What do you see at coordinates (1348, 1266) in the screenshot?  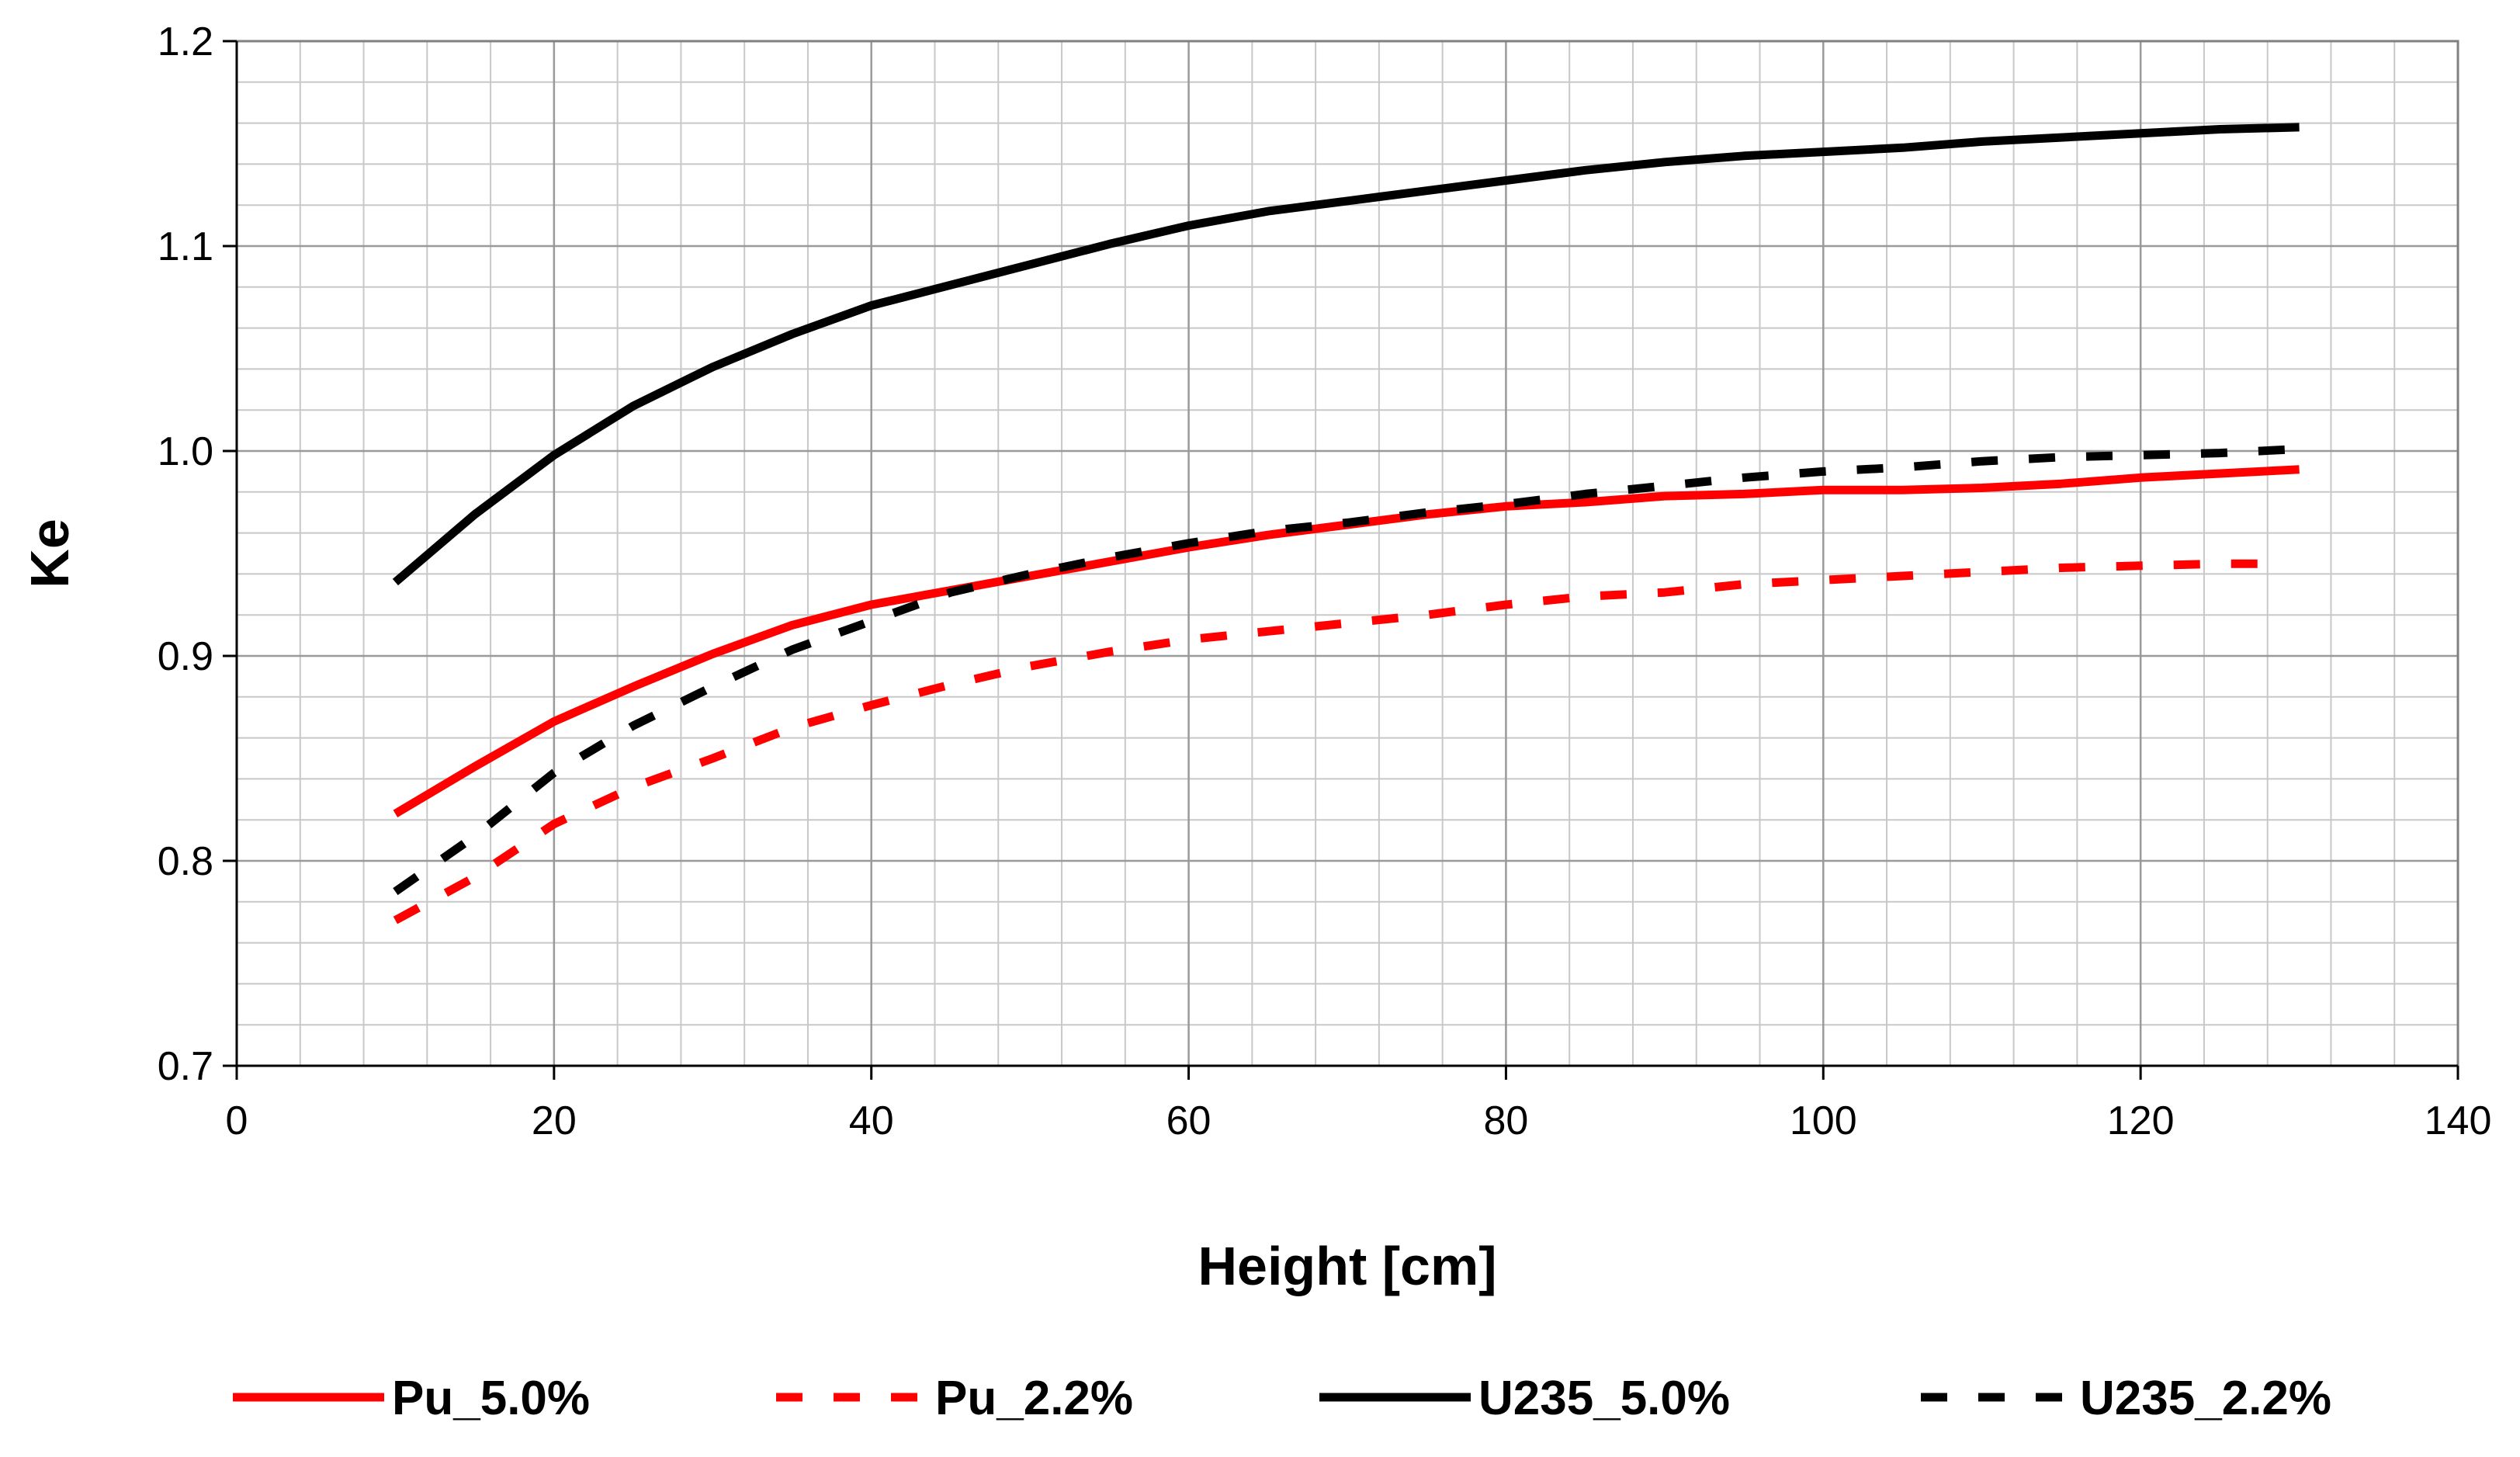 I see `x-axis-title: Height [cm]` at bounding box center [1348, 1266].